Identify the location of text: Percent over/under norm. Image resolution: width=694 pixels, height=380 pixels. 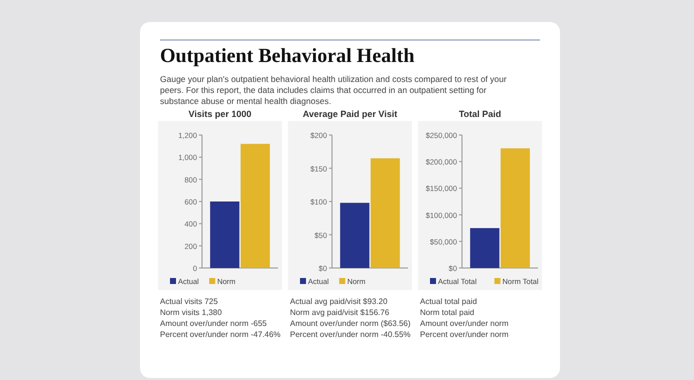
(464, 334).